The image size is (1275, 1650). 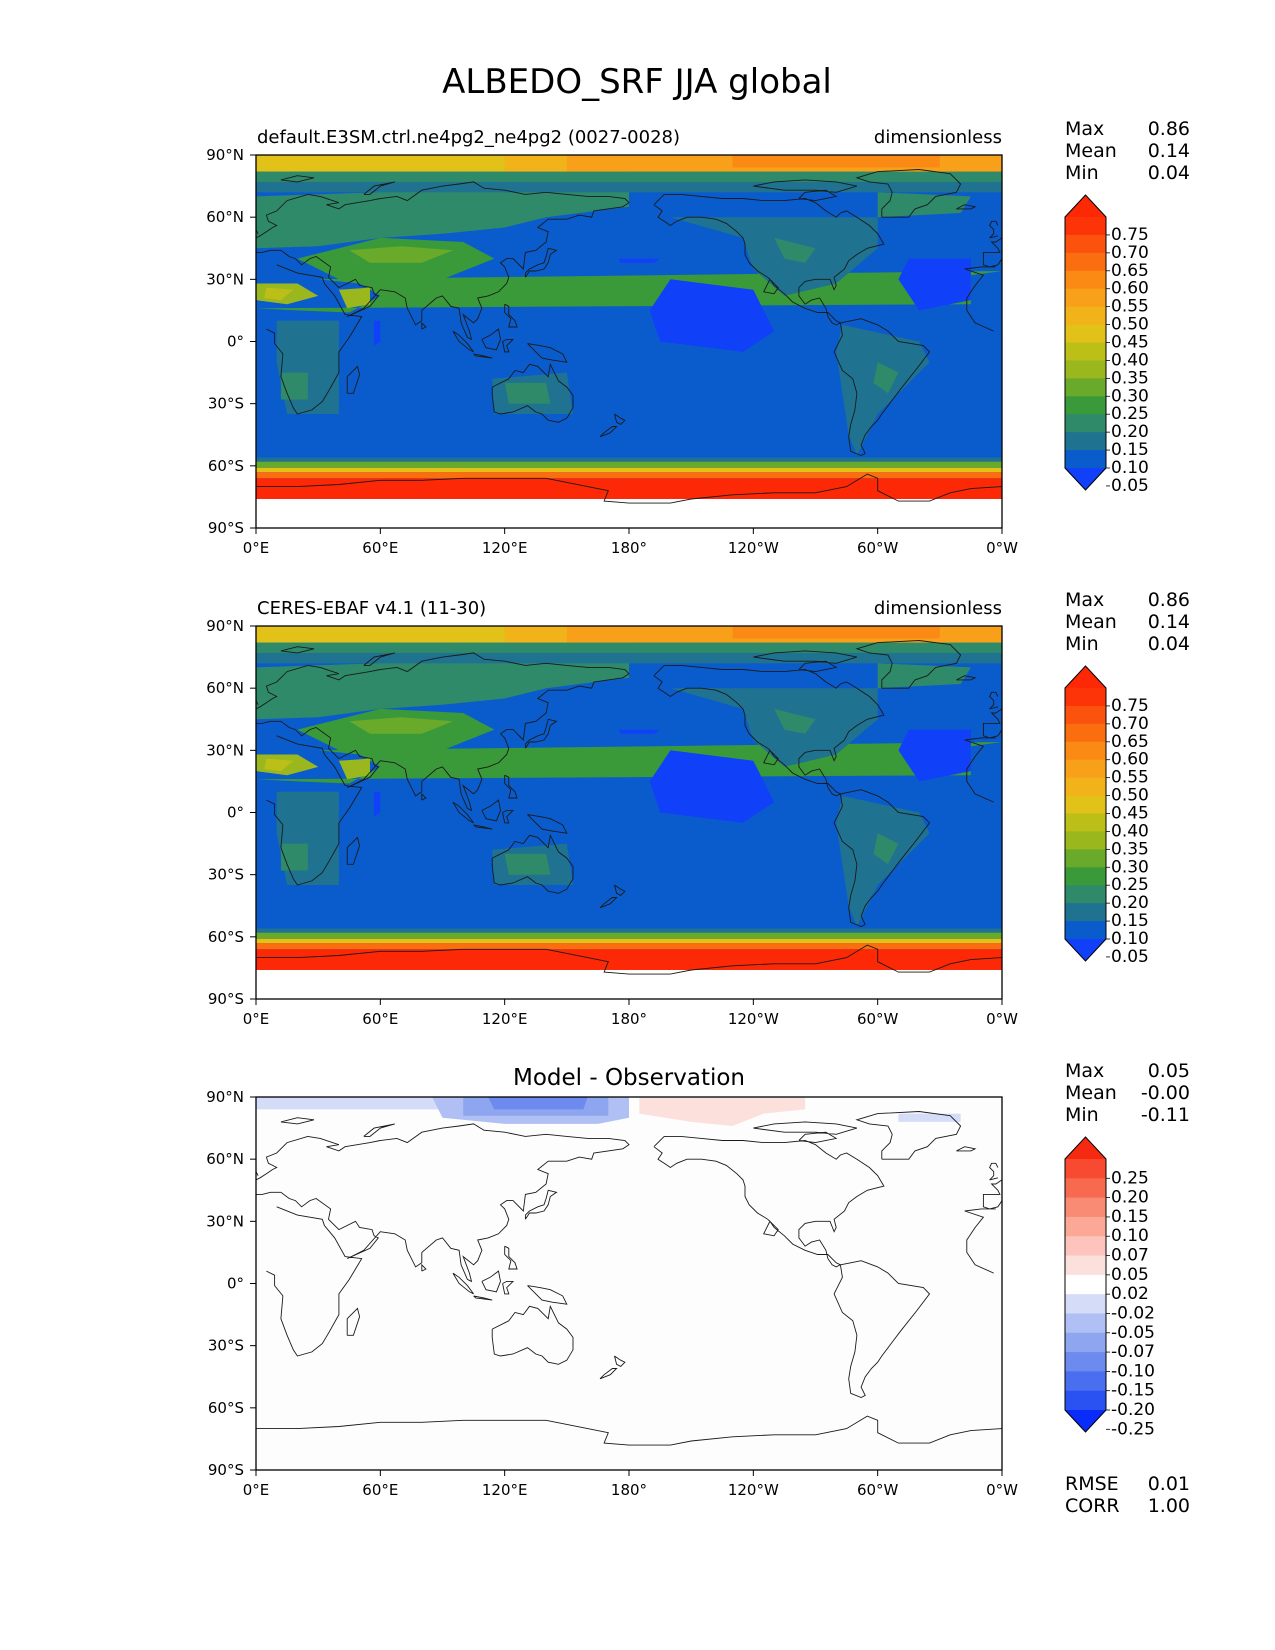 What do you see at coordinates (1169, 600) in the screenshot?
I see `stat-value: 0.86` at bounding box center [1169, 600].